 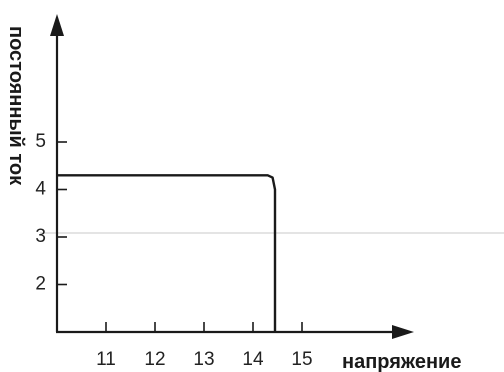 I want to click on y-tick-label: 4, so click(x=40, y=189).